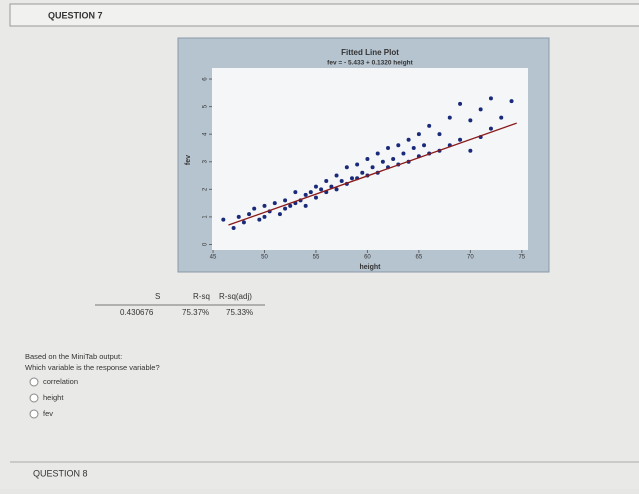 This screenshot has width=639, height=494. Describe the element at coordinates (60, 381) in the screenshot. I see `option-label: correlation` at that location.